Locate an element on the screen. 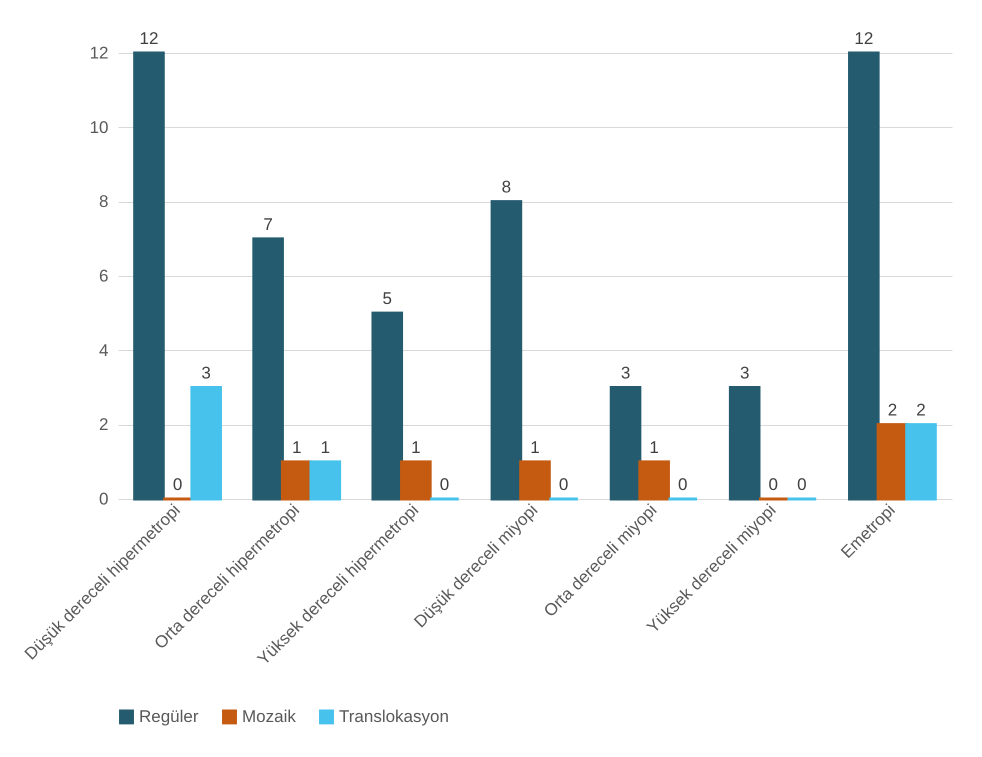 Image resolution: width=982 pixels, height=757 pixels. y-tick-label: 10 is located at coordinates (99, 127).